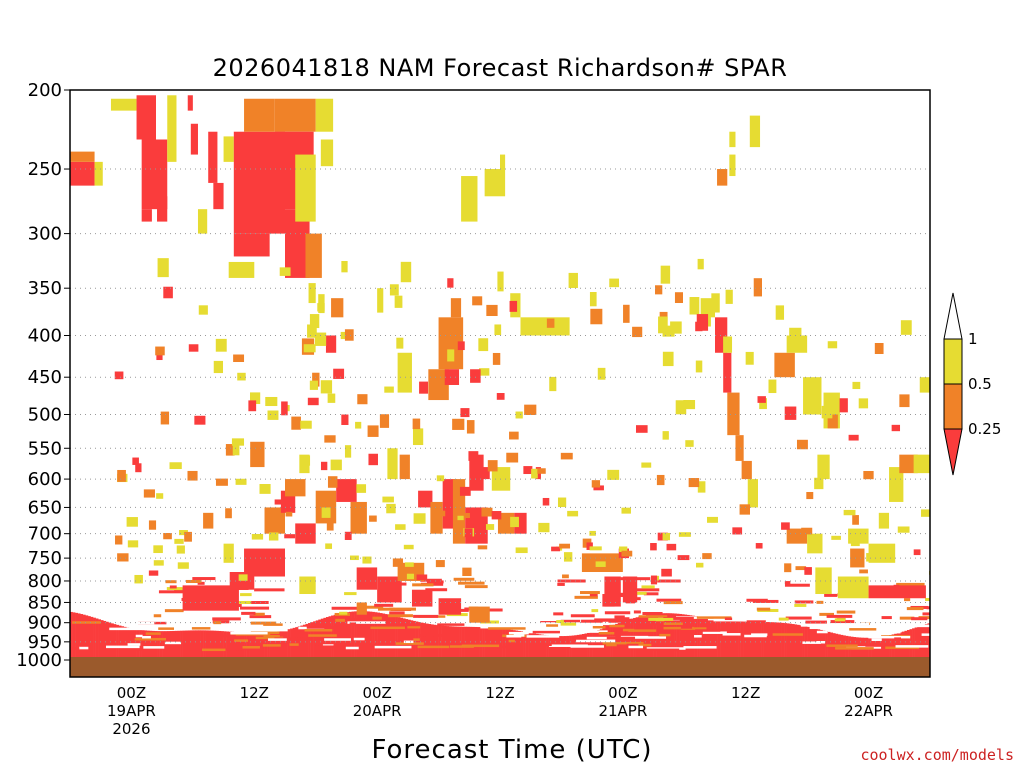  What do you see at coordinates (868, 711) in the screenshot?
I see `x-tick-label: 22APR` at bounding box center [868, 711].